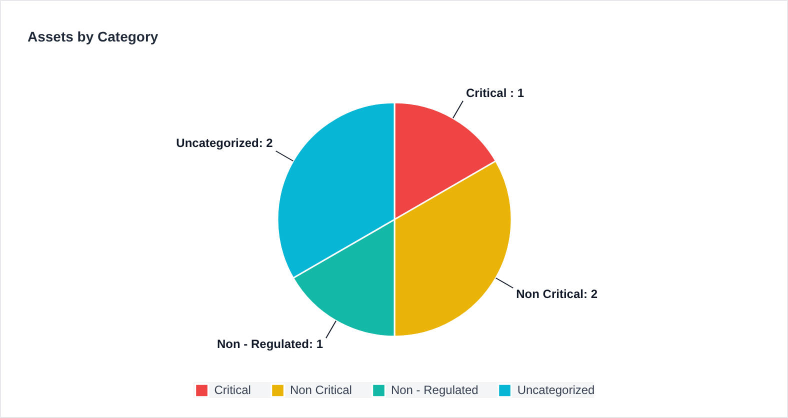 The image size is (788, 418). Describe the element at coordinates (556, 390) in the screenshot. I see `legend-label: Uncategorized` at that location.